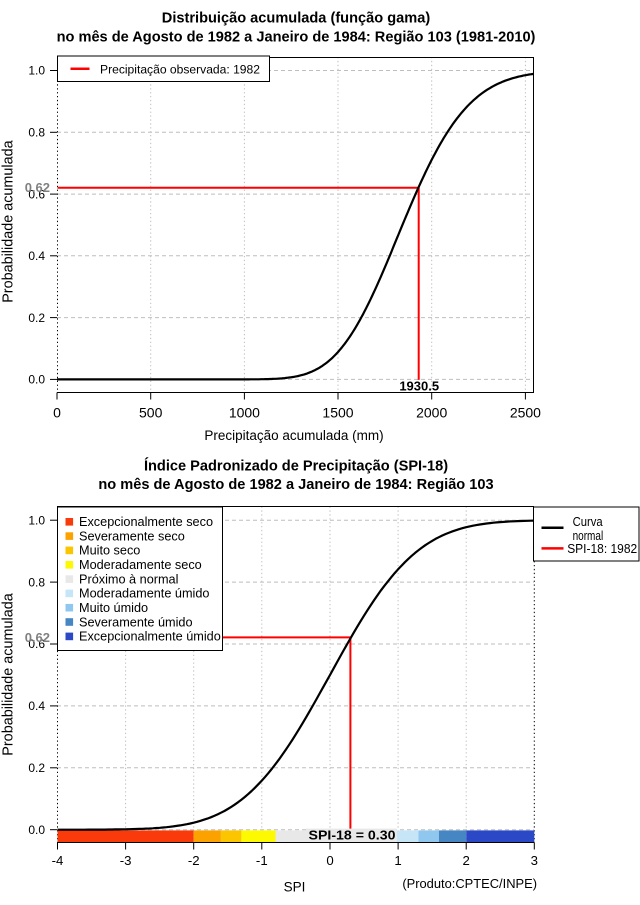 The width and height of the screenshot is (640, 905). Describe the element at coordinates (588, 522) in the screenshot. I see `svg-text: Curva` at that location.